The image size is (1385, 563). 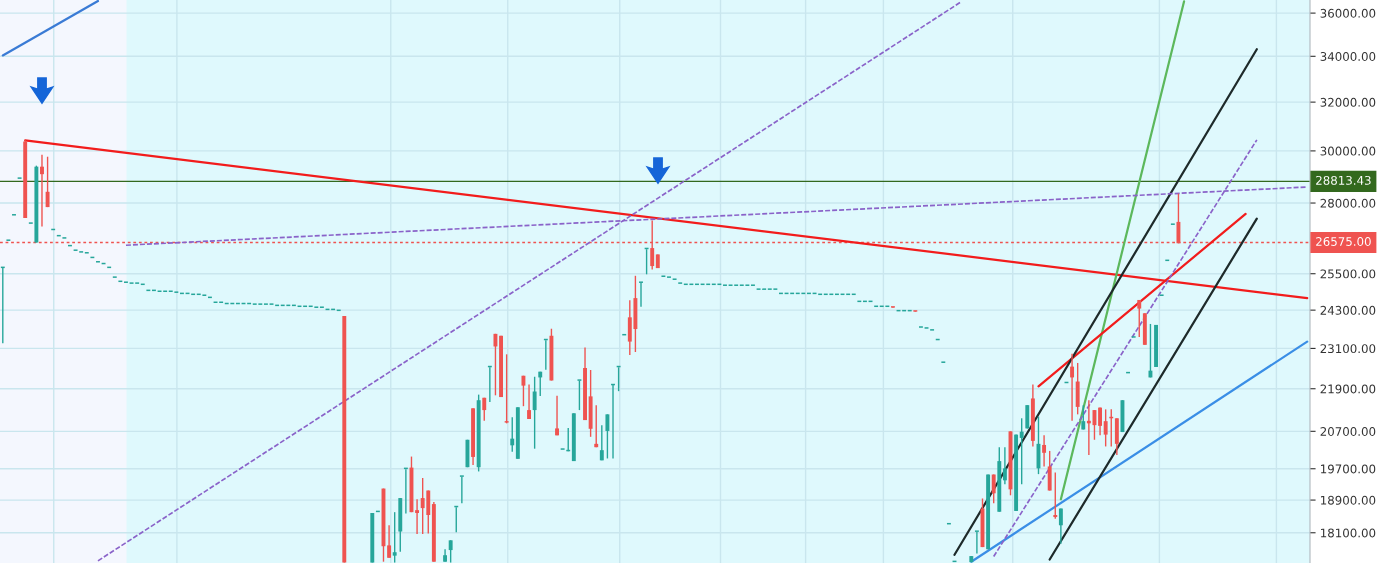 I want to click on y-tick-label: 25500.00, so click(x=1348, y=274).